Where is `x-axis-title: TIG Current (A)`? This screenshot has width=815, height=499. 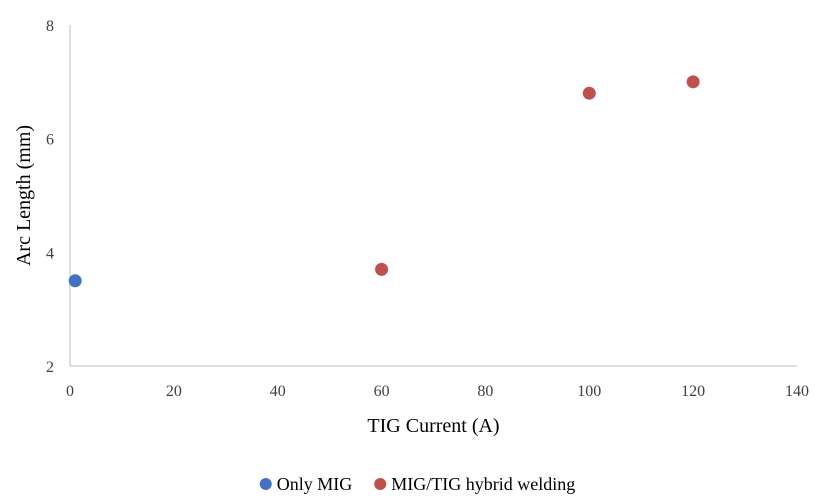
x-axis-title: TIG Current (A) is located at coordinates (433, 426).